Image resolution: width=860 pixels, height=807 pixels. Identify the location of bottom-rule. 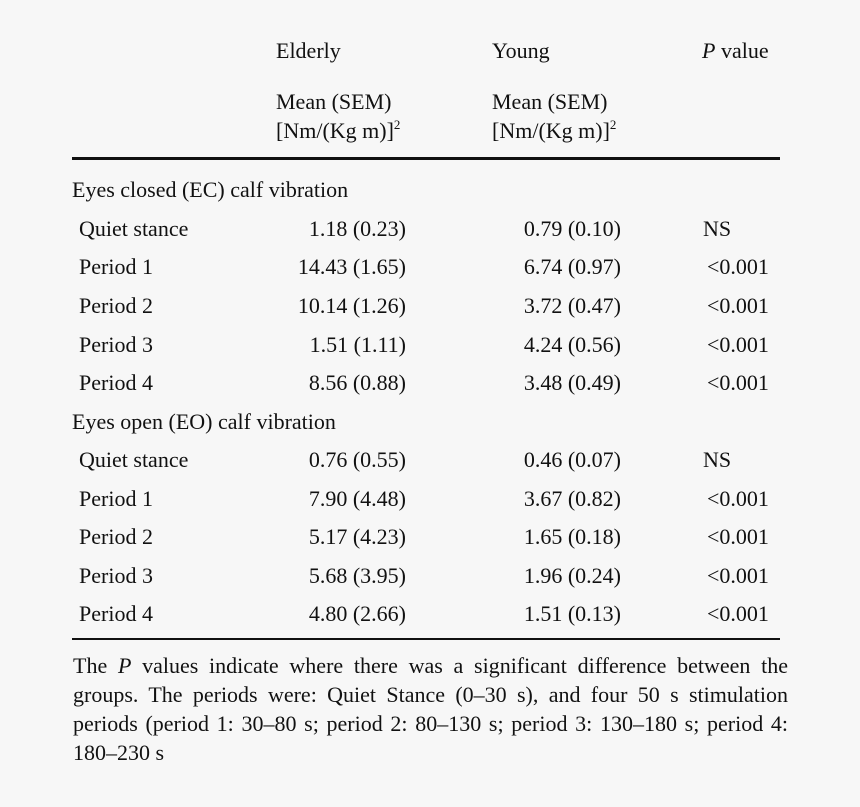
(426, 639).